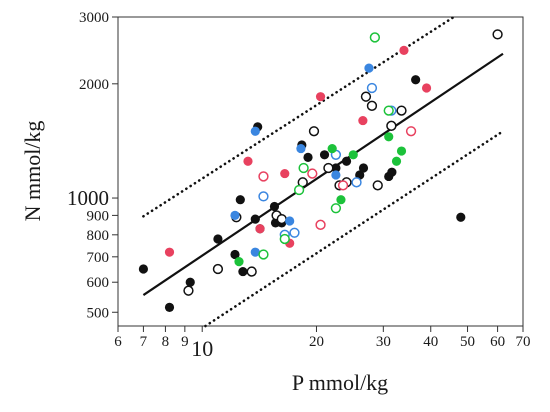 This screenshot has width=550, height=412. Describe the element at coordinates (523, 342) in the screenshot. I see `x-tick-label: 70` at that location.